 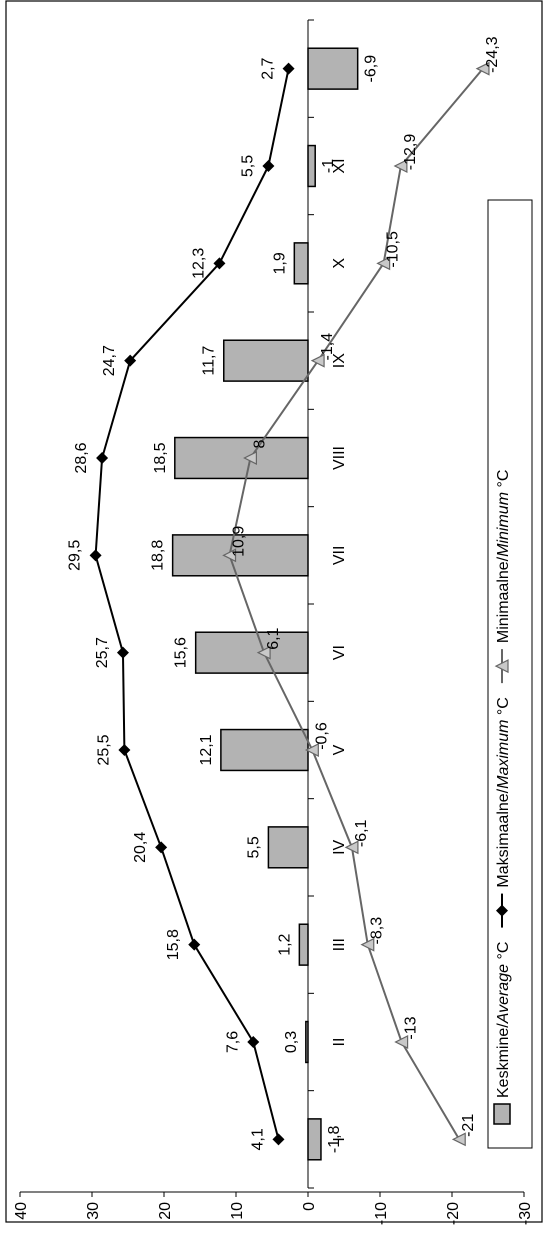 What do you see at coordinates (453, 1213) in the screenshot?
I see `value-tick-label: -20` at bounding box center [453, 1213].